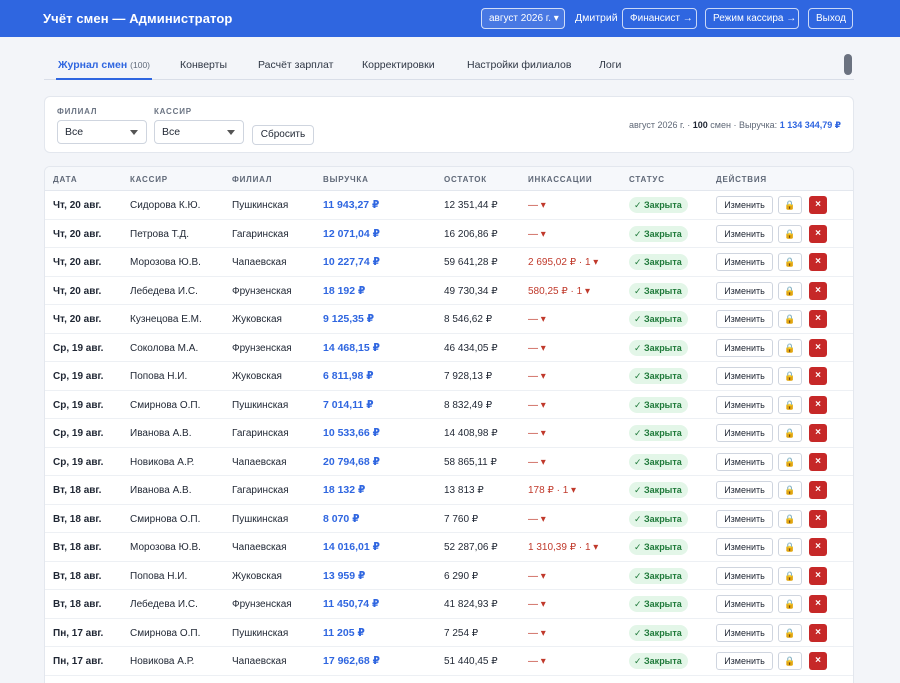 This screenshot has width=900, height=683. What do you see at coordinates (610, 65) in the screenshot?
I see `tab-logs: Логи` at bounding box center [610, 65].